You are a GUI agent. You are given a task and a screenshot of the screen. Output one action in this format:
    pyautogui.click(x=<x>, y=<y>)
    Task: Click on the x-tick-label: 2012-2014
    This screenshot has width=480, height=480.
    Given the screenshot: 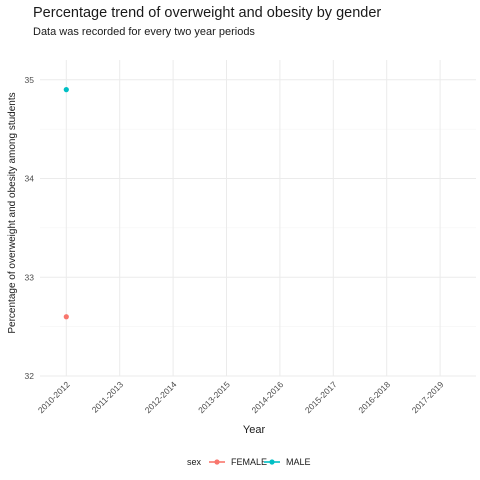 What is the action you would take?
    pyautogui.click(x=161, y=397)
    